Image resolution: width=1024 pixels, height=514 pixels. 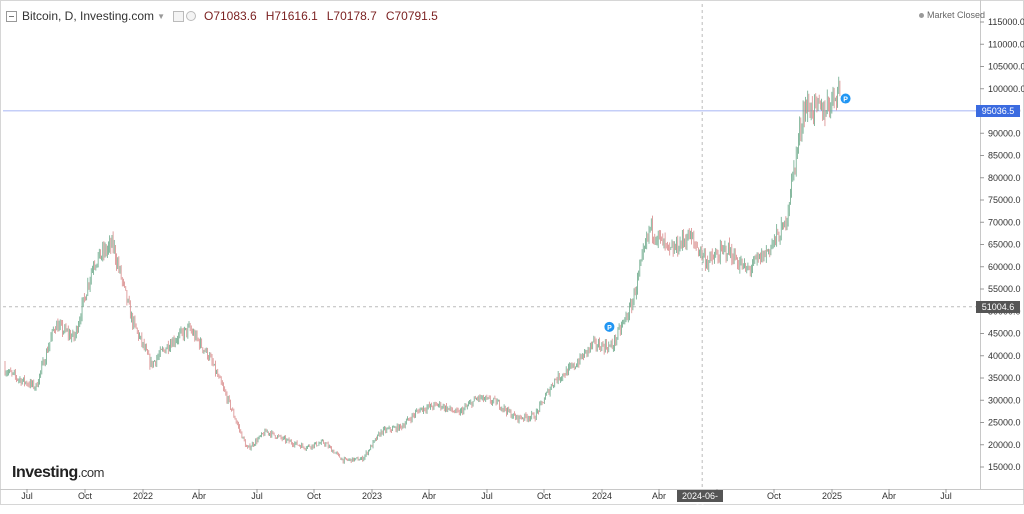 What do you see at coordinates (178, 16) in the screenshot?
I see `settings-icon` at bounding box center [178, 16].